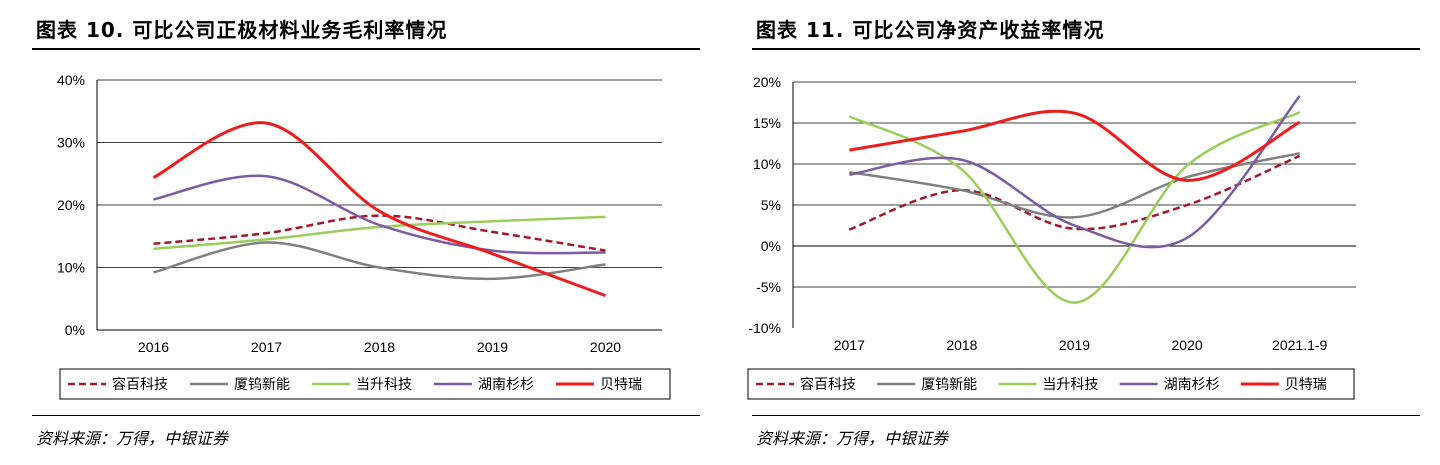  I want to click on chart-title: 图表 10. 可比公司正极材料业务毛利率情况, so click(242, 30).